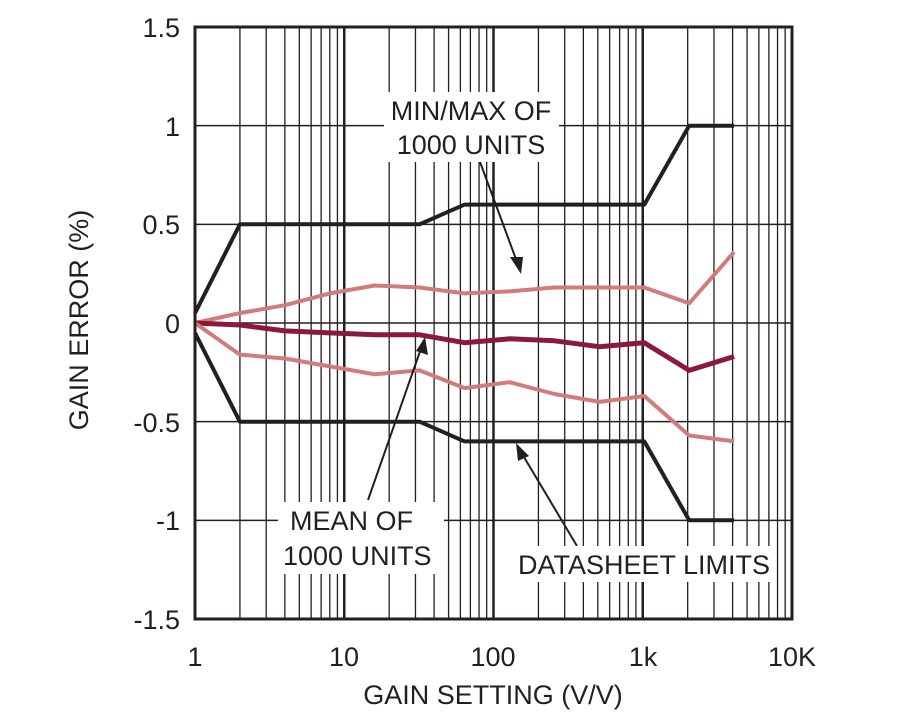 Image resolution: width=900 pixels, height=723 pixels. I want to click on x-tick-labels: 1 10 100 1k 10K, so click(501, 657).